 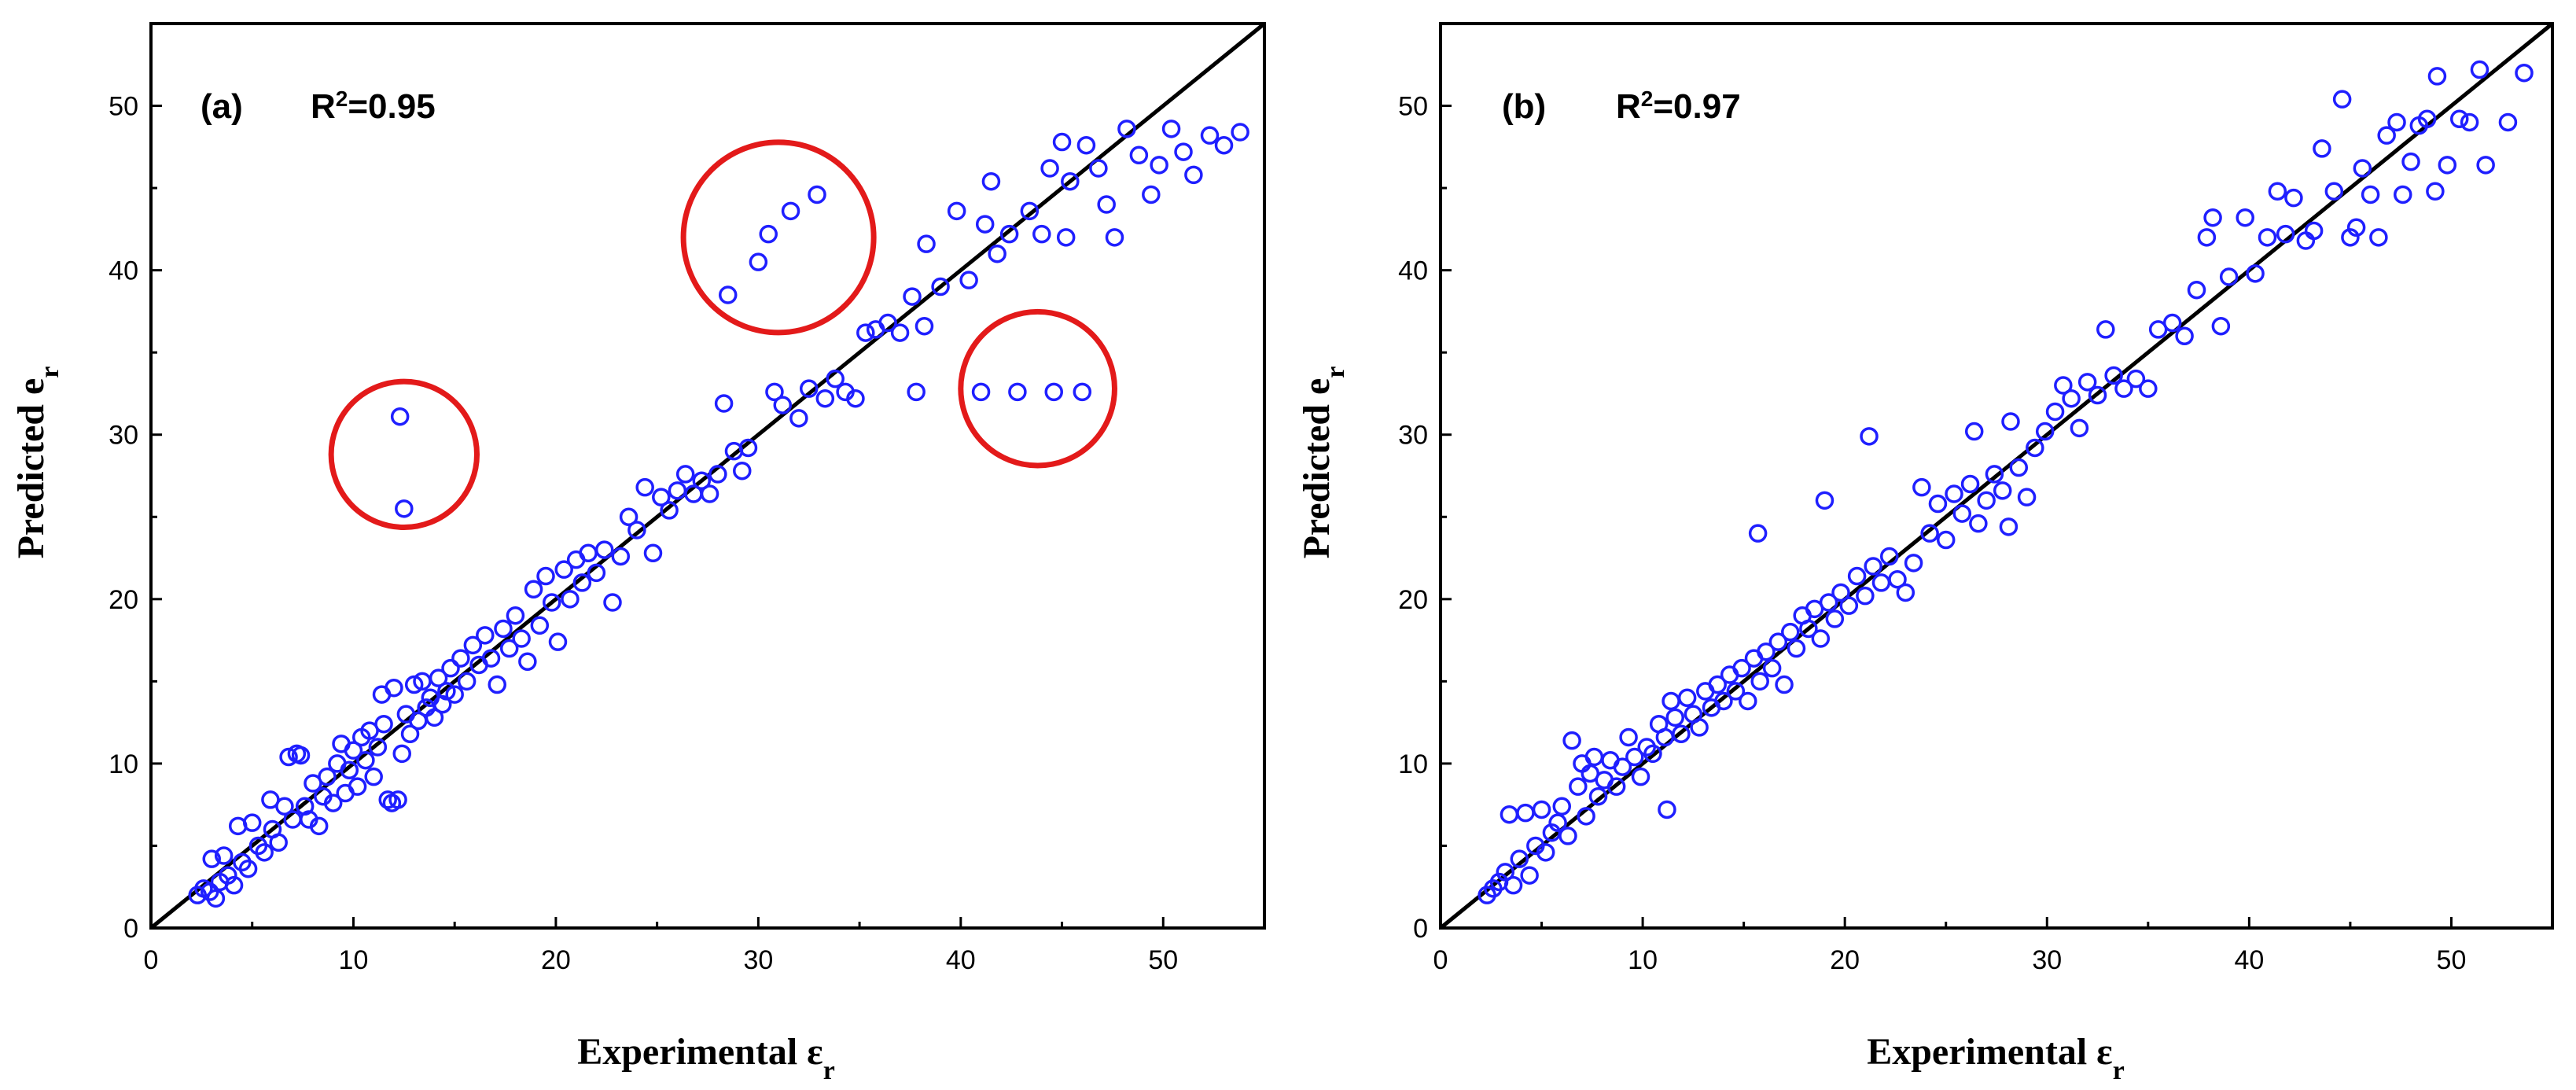 I want to click on panel-label-a: (a), so click(x=222, y=107).